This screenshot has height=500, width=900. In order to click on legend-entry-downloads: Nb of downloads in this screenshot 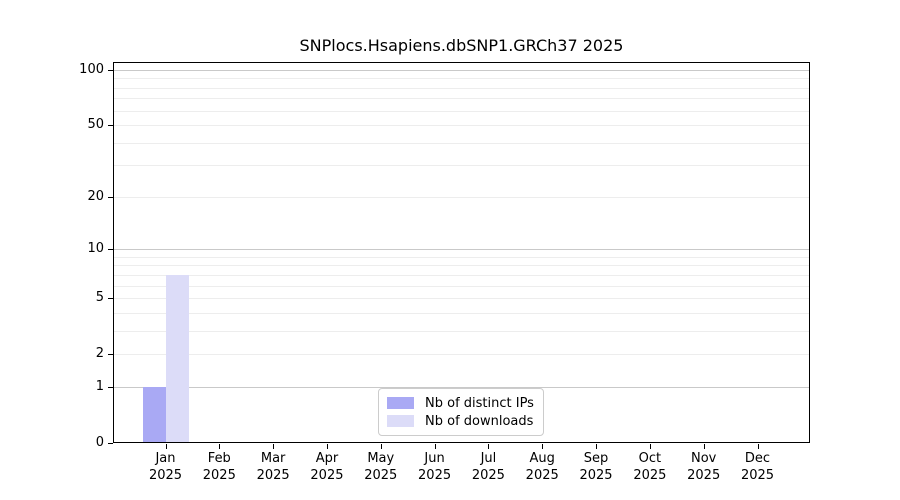, I will do `click(461, 421)`.